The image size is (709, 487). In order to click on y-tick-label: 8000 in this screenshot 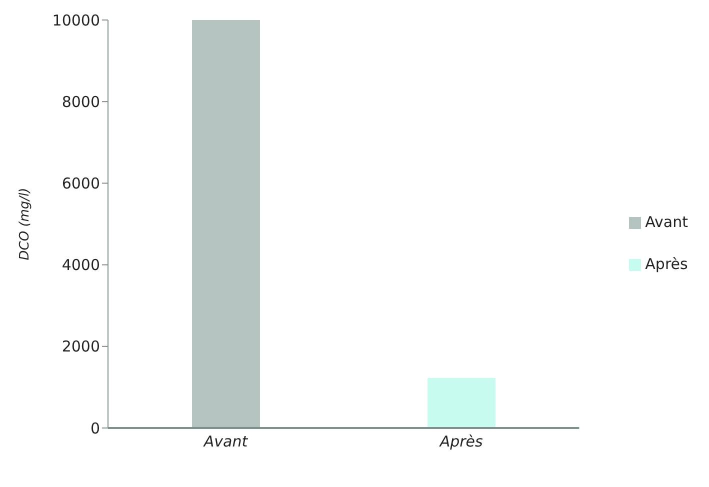, I will do `click(81, 101)`.